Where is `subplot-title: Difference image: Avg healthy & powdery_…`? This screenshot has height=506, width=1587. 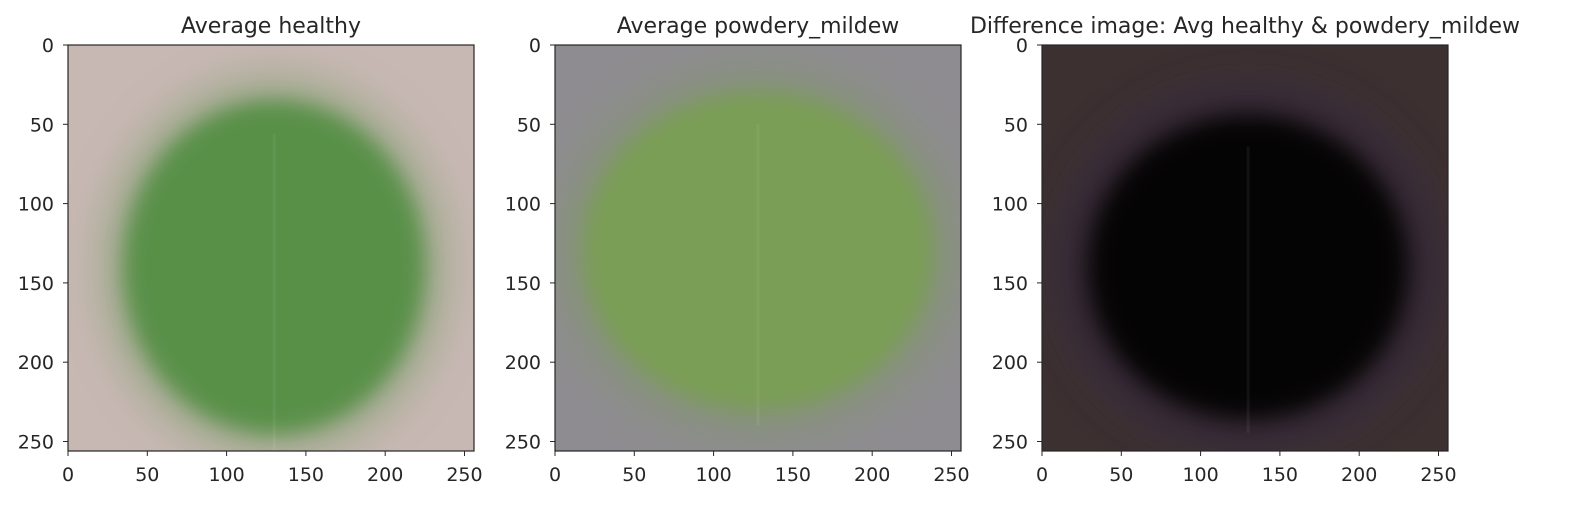
subplot-title: Difference image: Avg healthy & powdery_… is located at coordinates (1245, 26).